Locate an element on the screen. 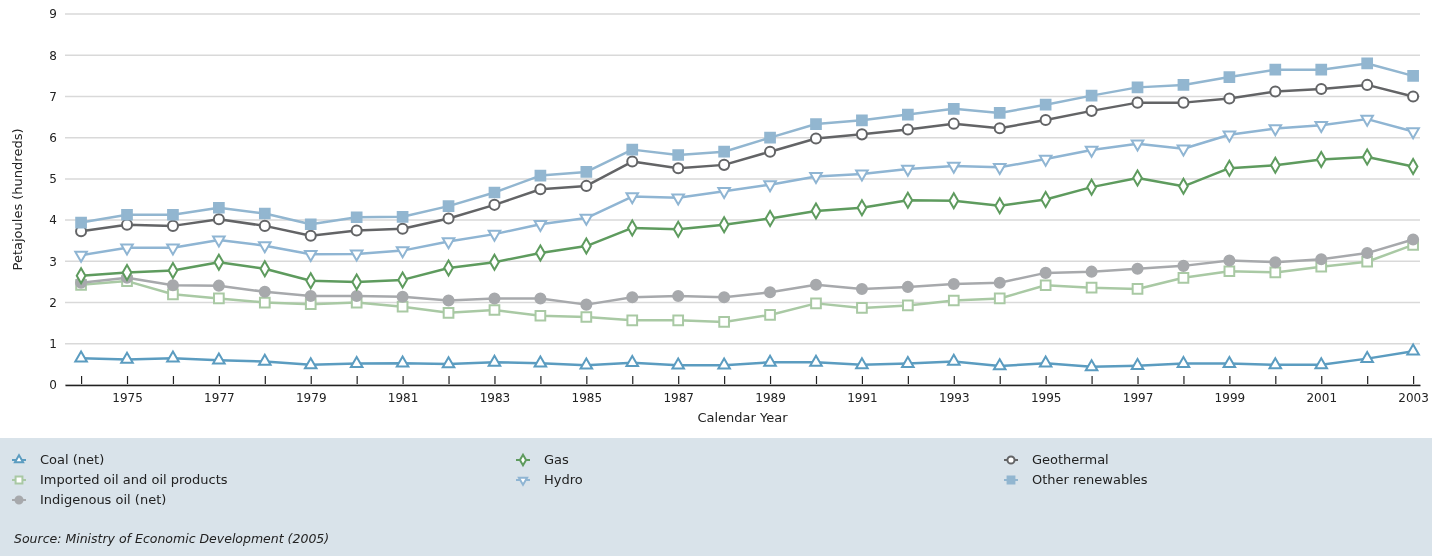 The width and height of the screenshot is (1432, 556). x-axis-title: Calendar Year is located at coordinates (743, 417).